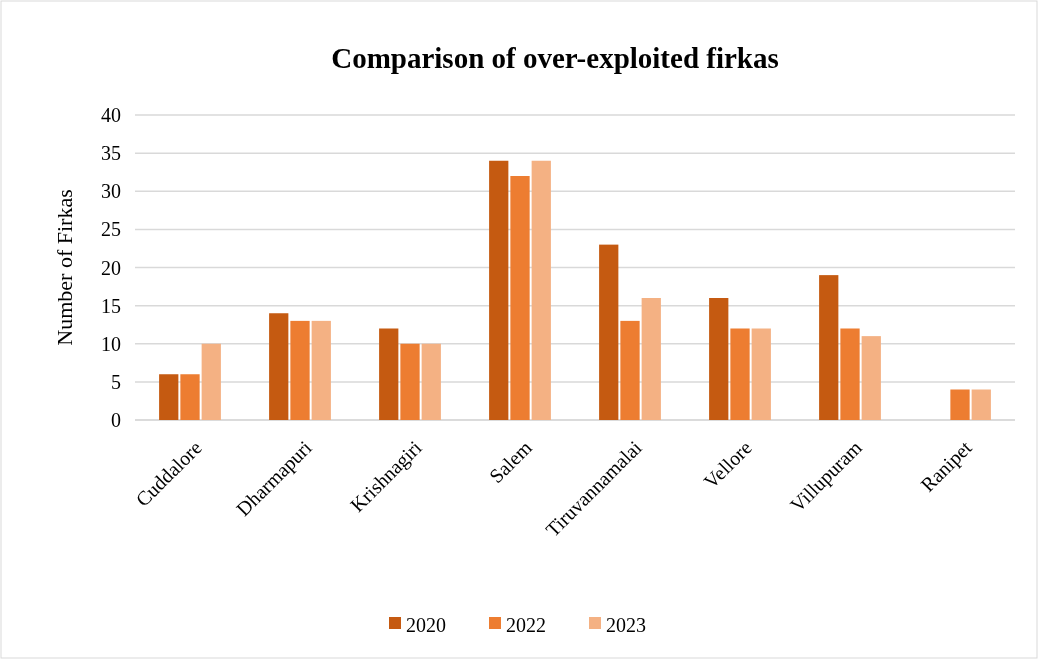  What do you see at coordinates (626, 625) in the screenshot?
I see `legend-label: 2023` at bounding box center [626, 625].